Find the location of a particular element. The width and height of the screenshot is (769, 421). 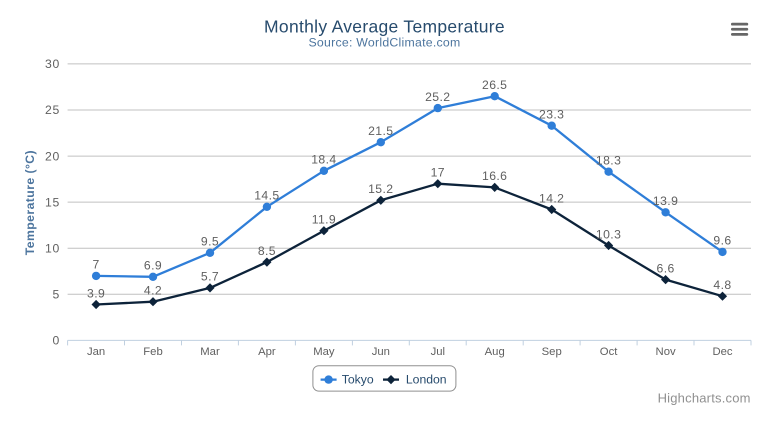

svg-text: London is located at coordinates (426, 380).